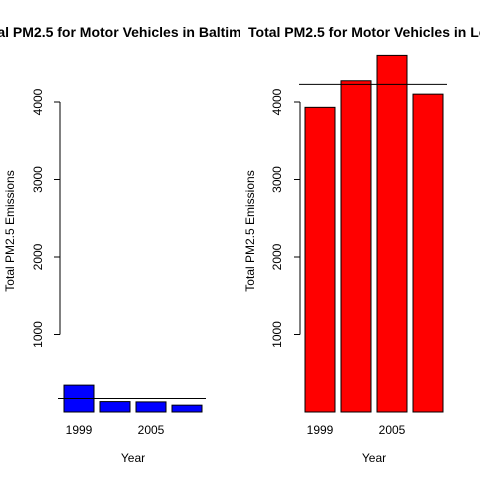 Image resolution: width=480 pixels, height=480 pixels. I want to click on right-bar-1999, so click(320, 259).